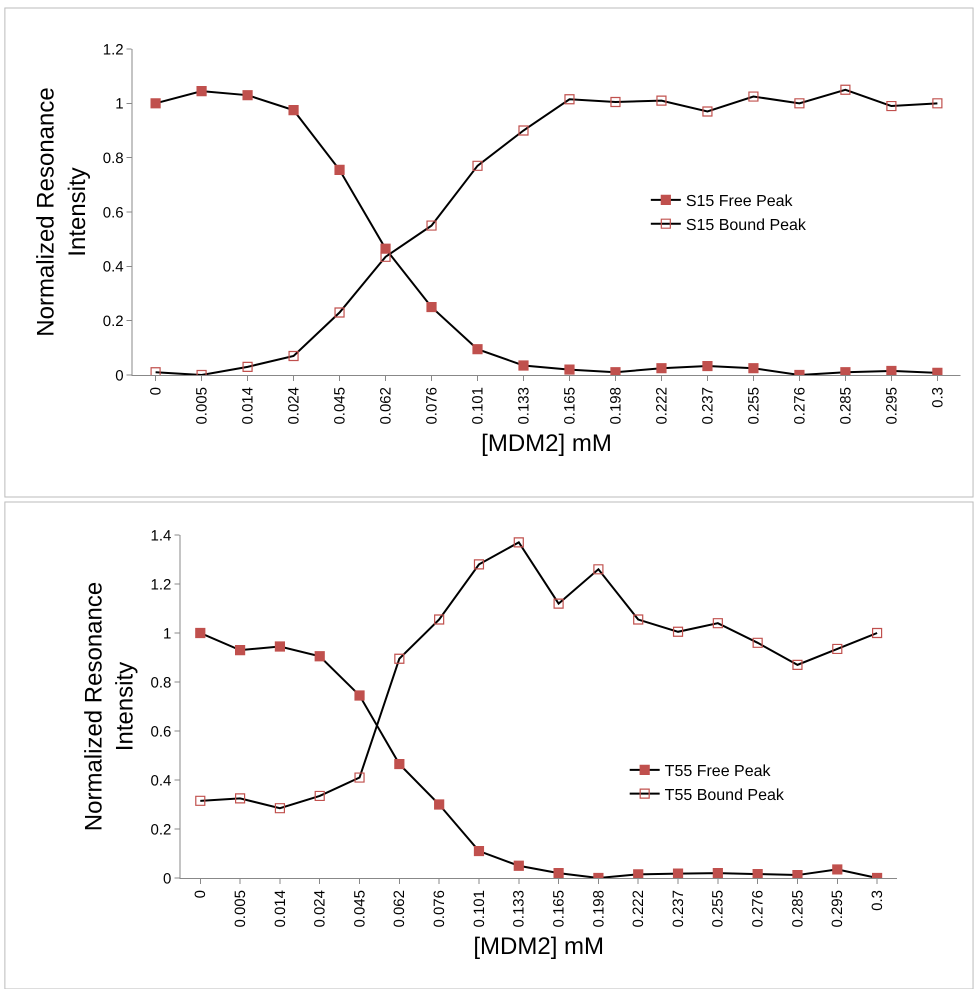  What do you see at coordinates (724, 795) in the screenshot?
I see `legend-label: T55 Bound Peak` at bounding box center [724, 795].